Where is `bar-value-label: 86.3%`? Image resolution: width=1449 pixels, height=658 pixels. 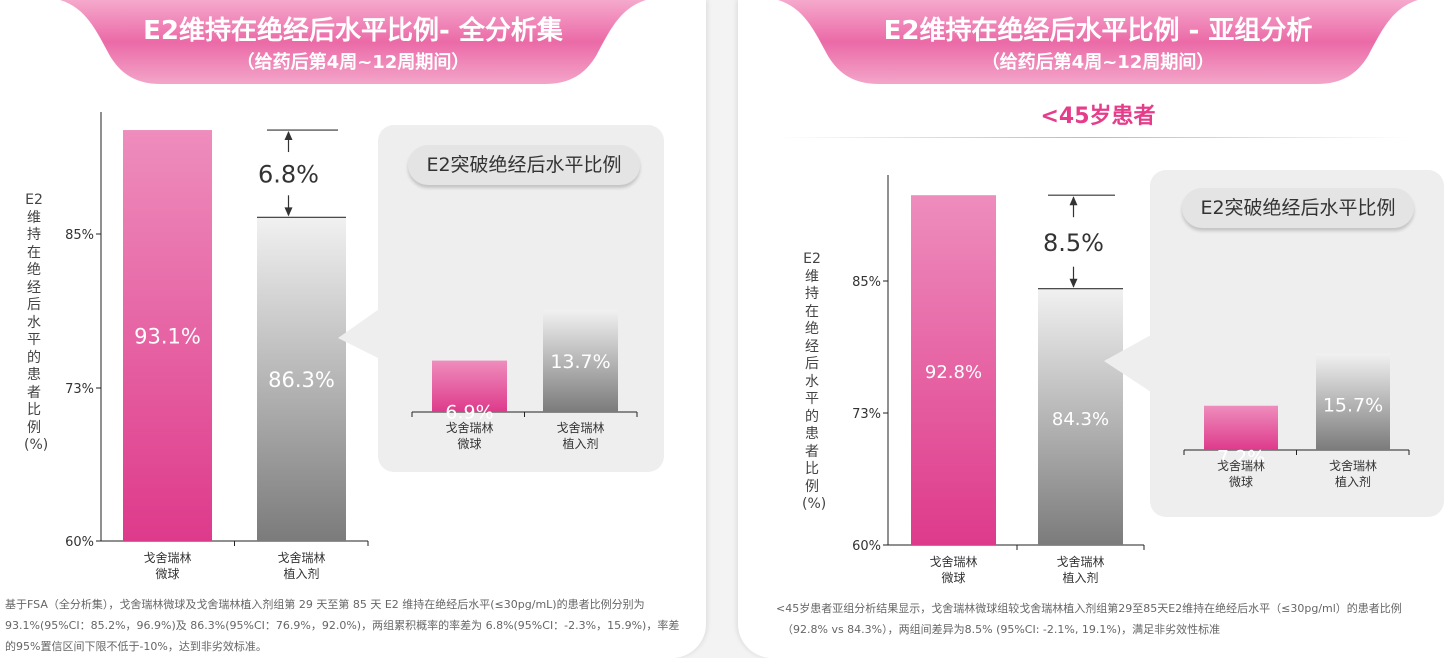
bar-value-label: 86.3% is located at coordinates (301, 380).